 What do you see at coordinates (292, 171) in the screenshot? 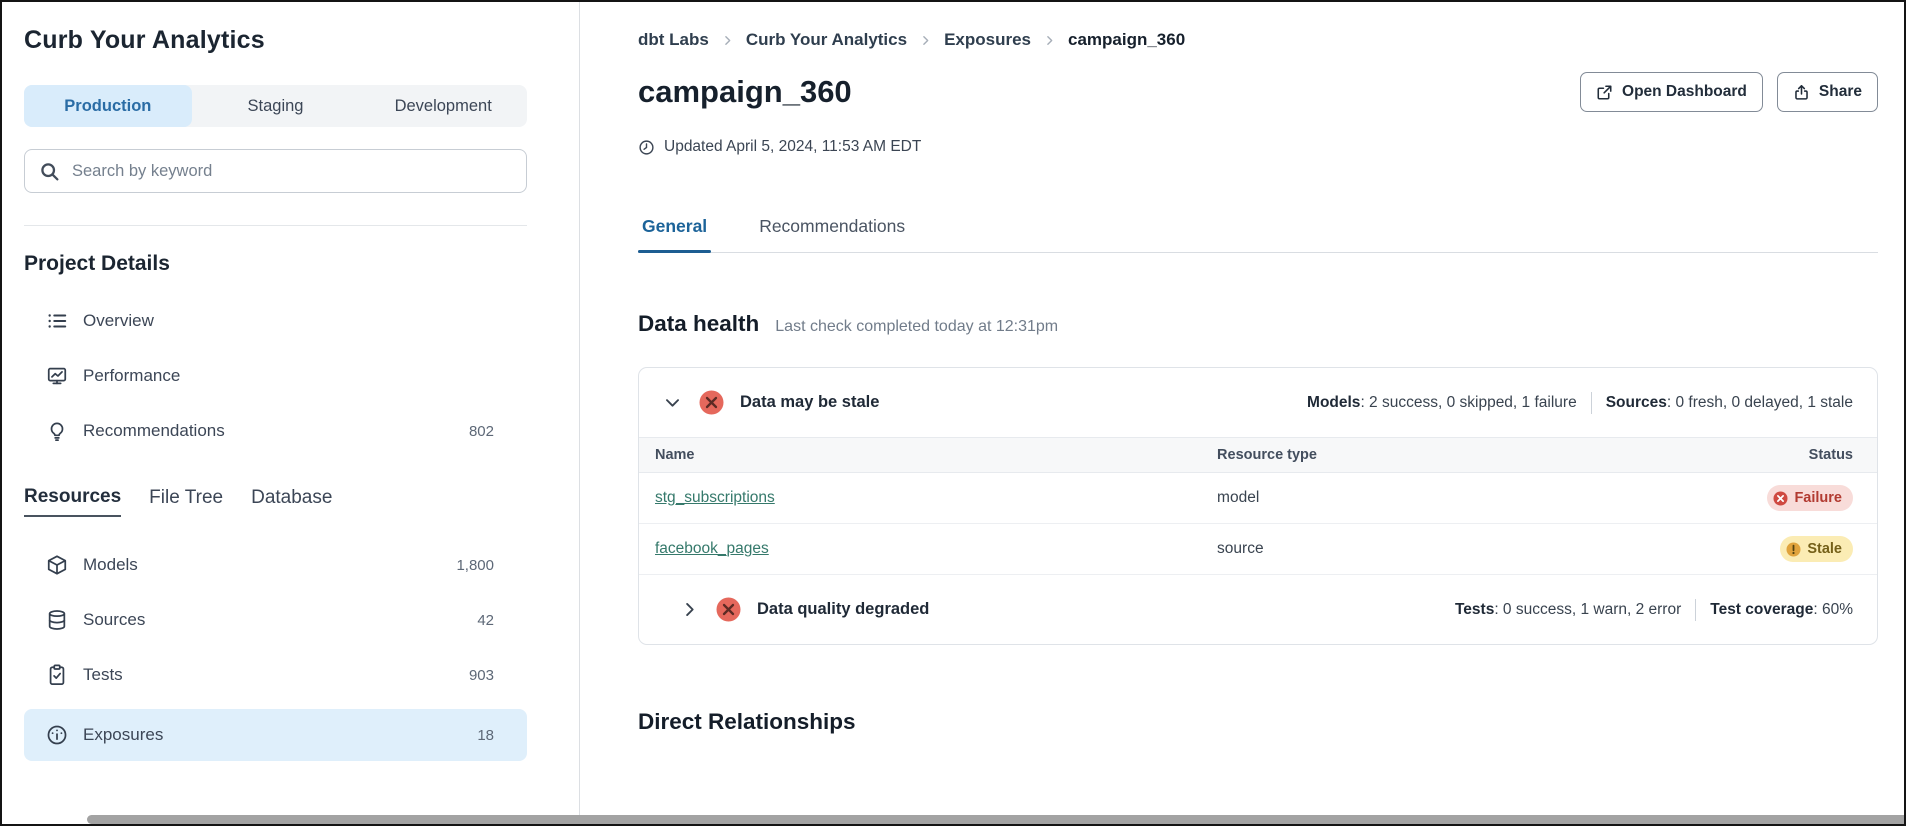
I see `search-input` at bounding box center [292, 171].